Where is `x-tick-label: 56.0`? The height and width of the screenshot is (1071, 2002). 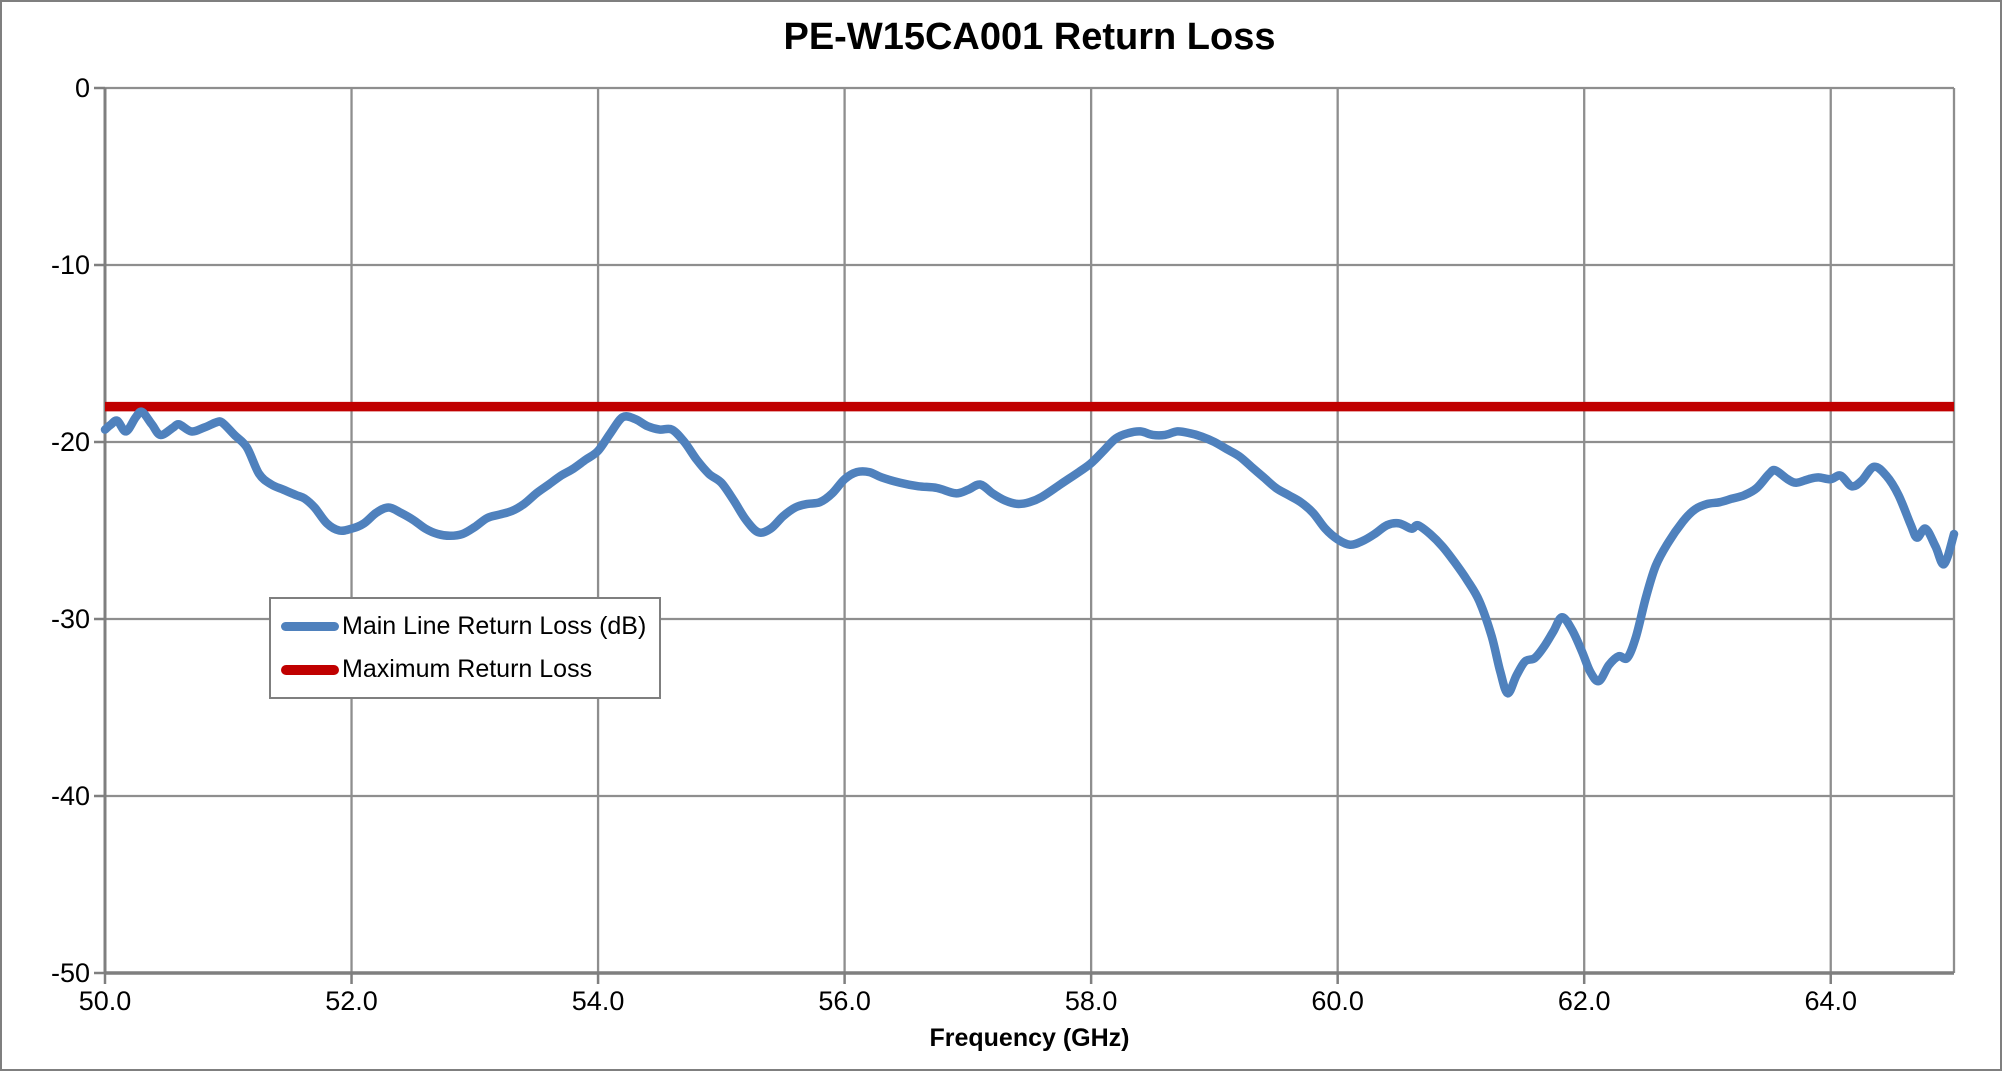
x-tick-label: 56.0 is located at coordinates (844, 1001).